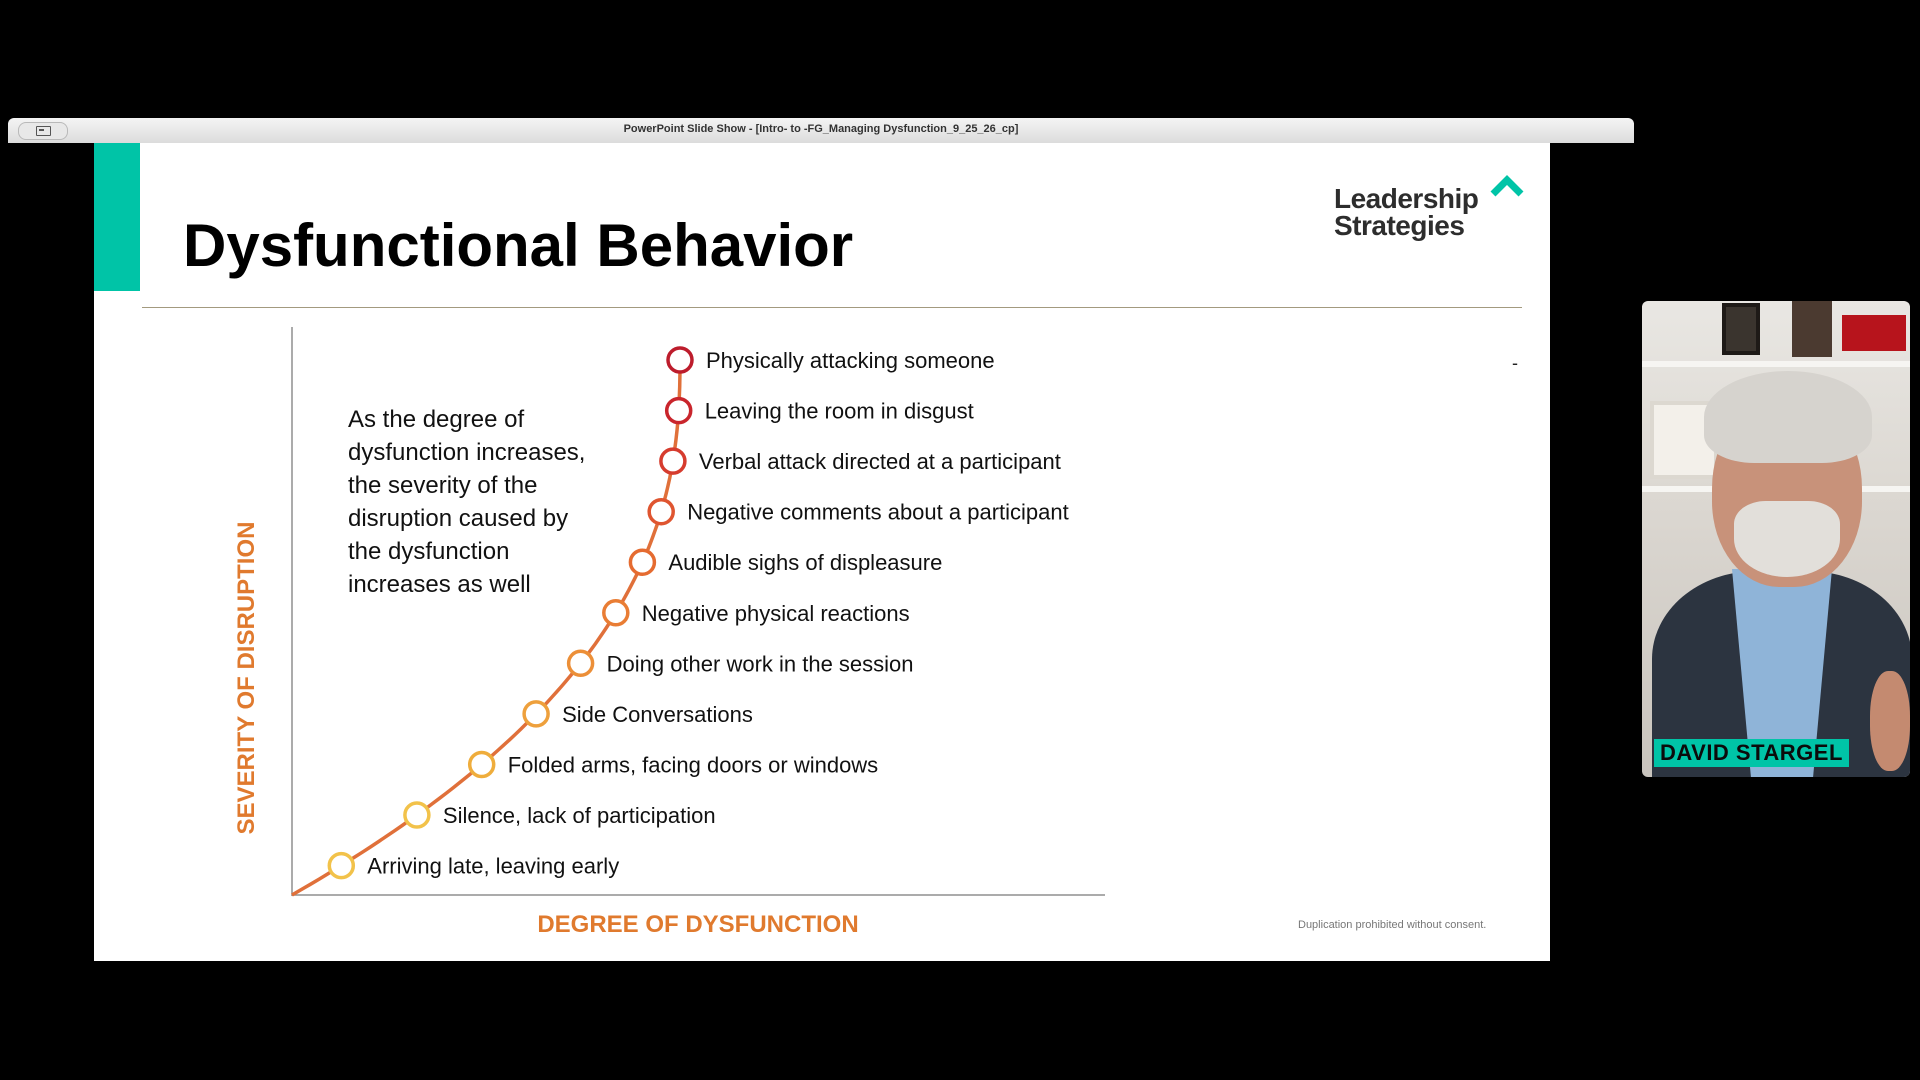  What do you see at coordinates (1507, 186) in the screenshot?
I see `logo-chevron-icon` at bounding box center [1507, 186].